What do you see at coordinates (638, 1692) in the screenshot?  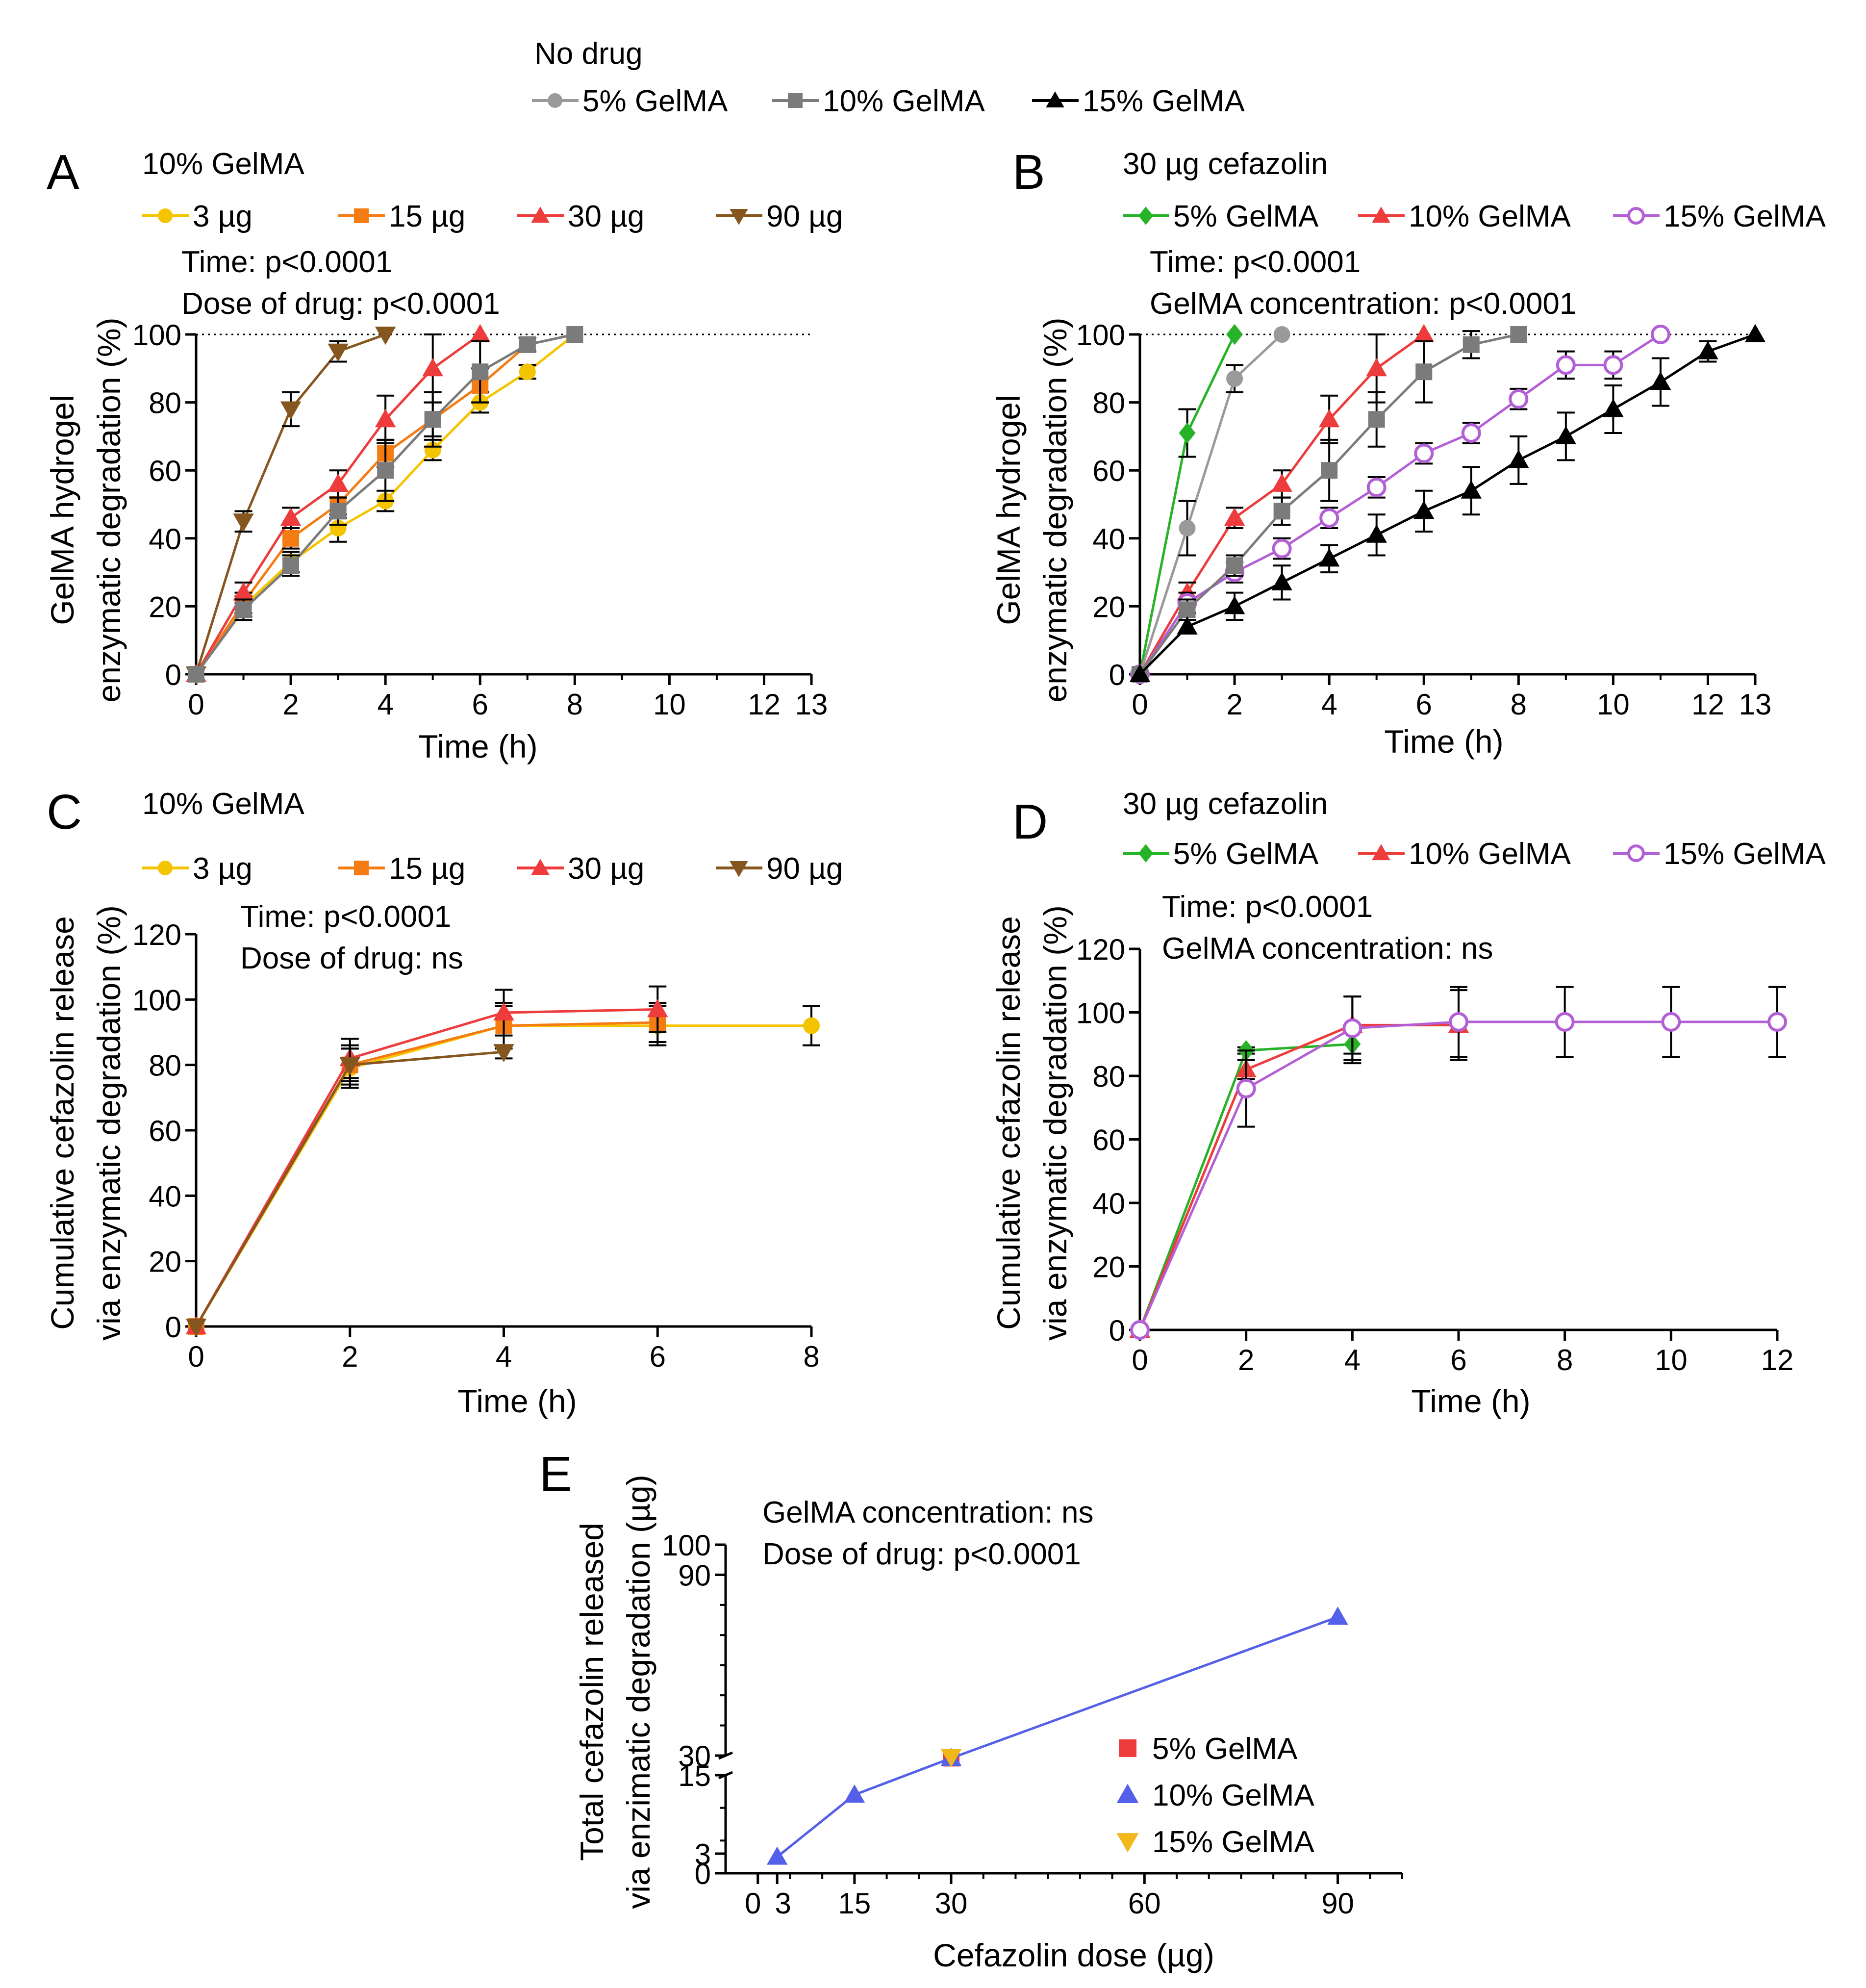 I see `panel-E-ylabel-line2: via enzimatic degradation (µg)` at bounding box center [638, 1692].